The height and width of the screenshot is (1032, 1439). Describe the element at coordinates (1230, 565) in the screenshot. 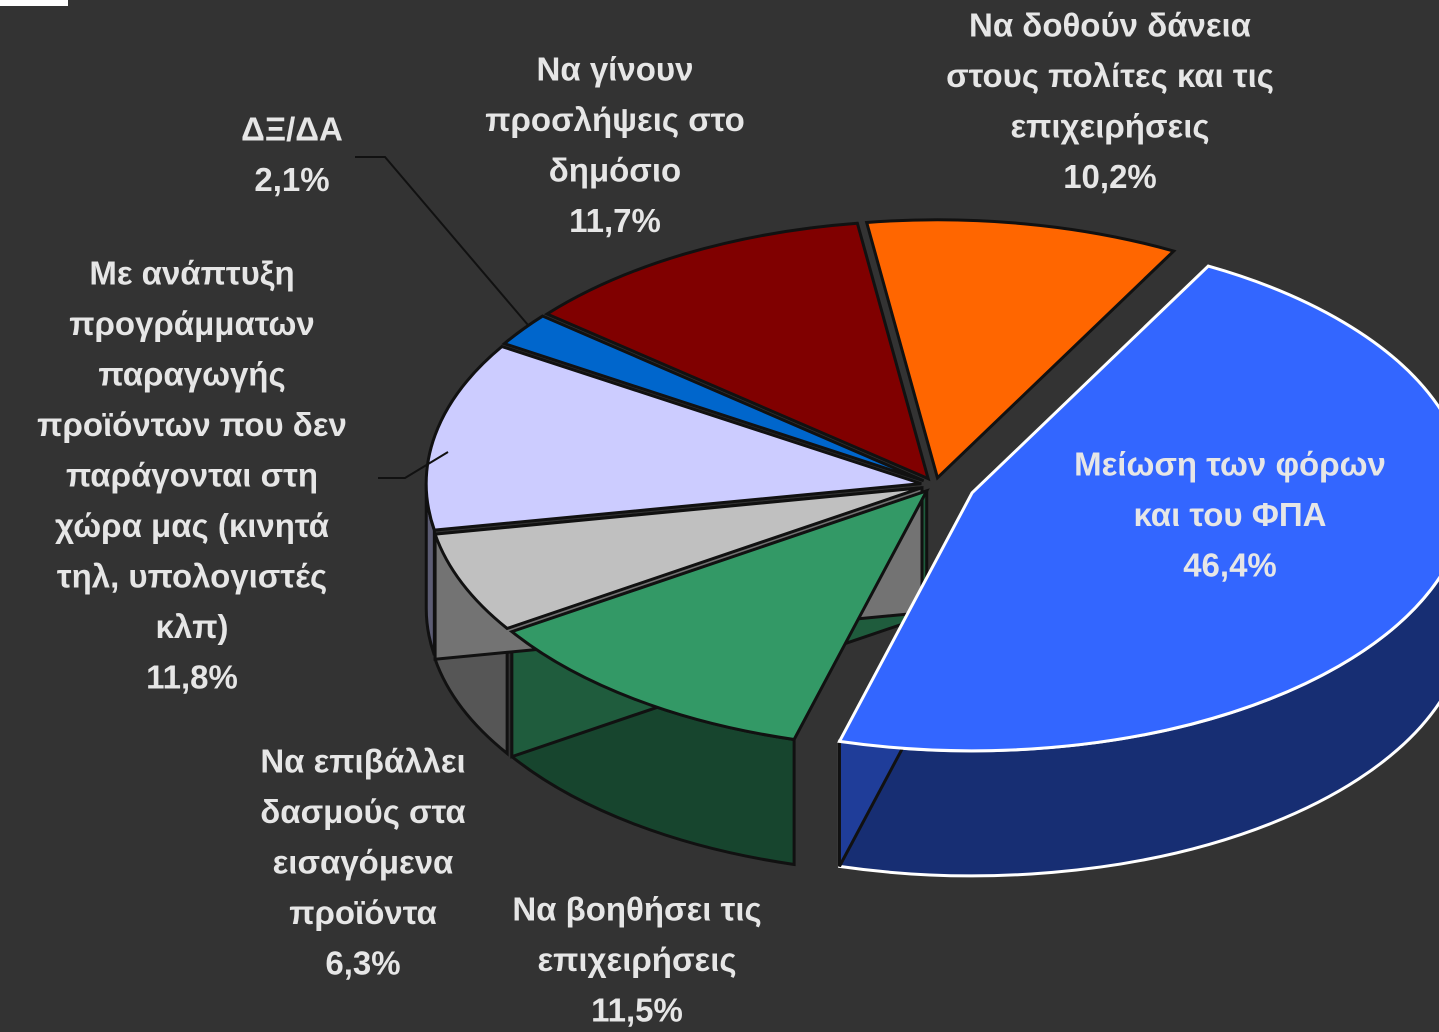

I see `value-label: 46,4%` at that location.